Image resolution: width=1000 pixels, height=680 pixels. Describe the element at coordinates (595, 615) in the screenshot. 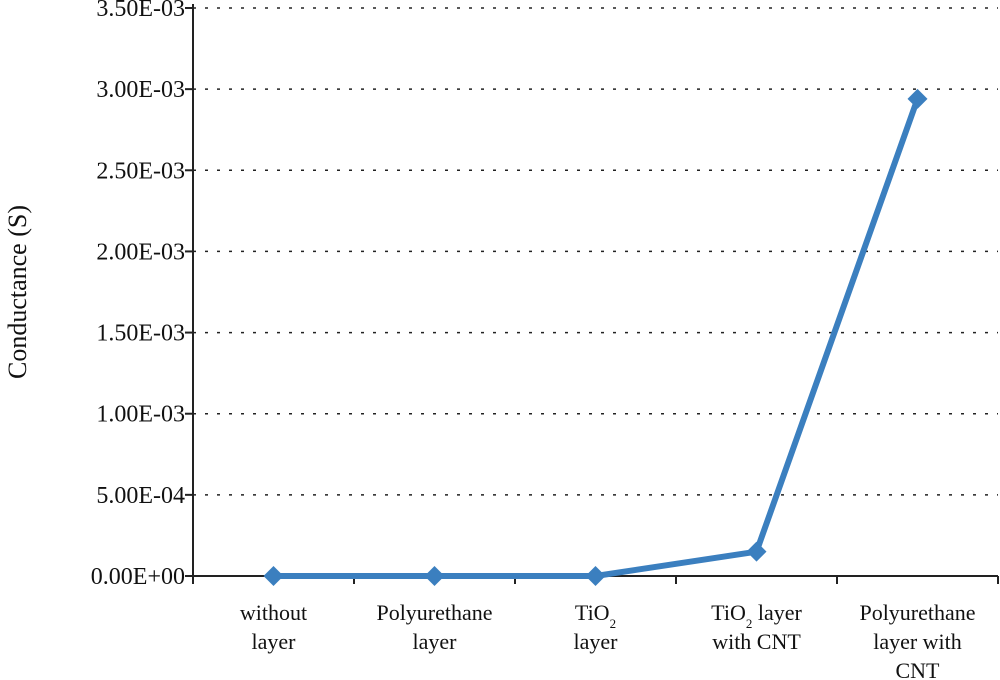

I see `x-tick-label: TiO2` at that location.